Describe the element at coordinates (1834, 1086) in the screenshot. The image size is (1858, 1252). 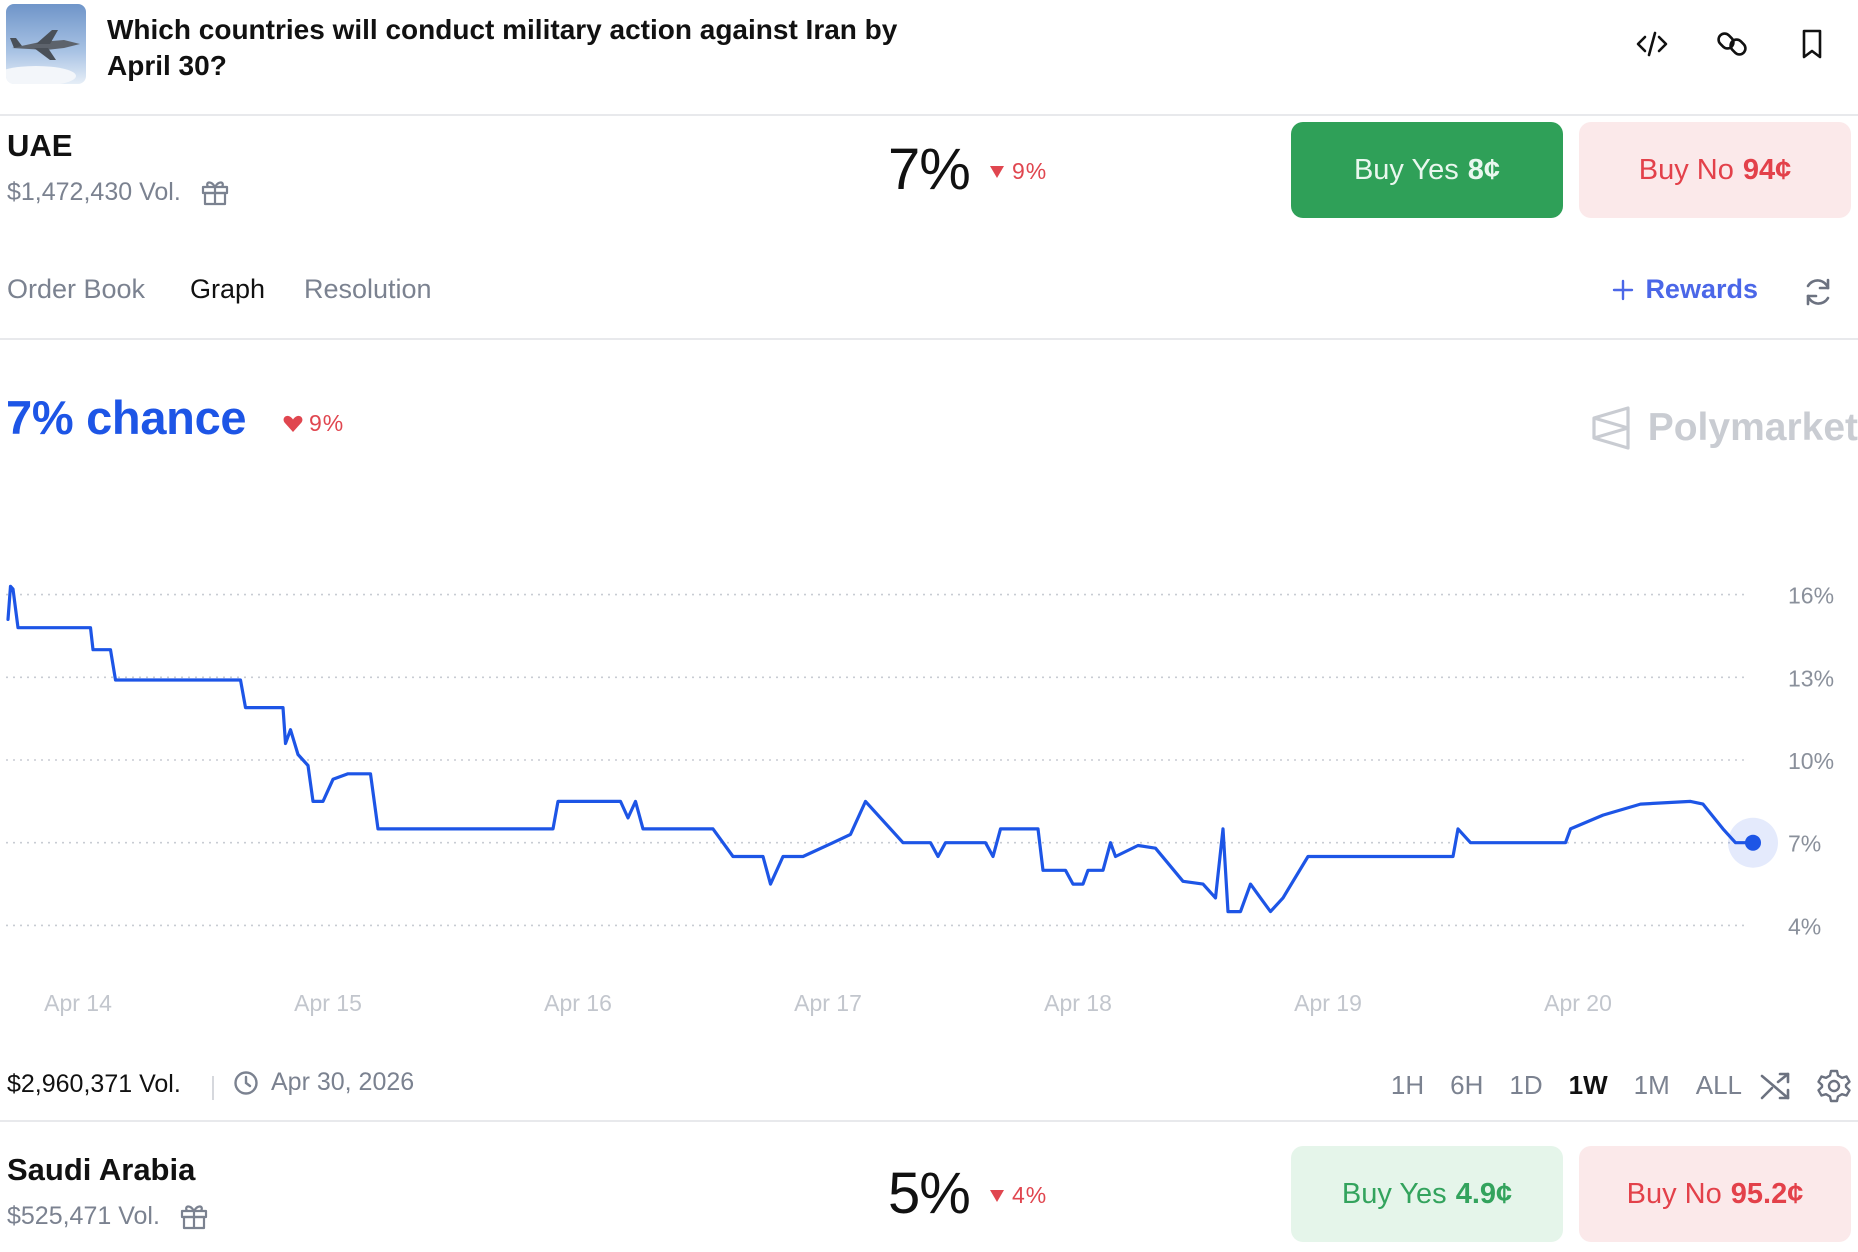
I see `settings-gear-icon` at that location.